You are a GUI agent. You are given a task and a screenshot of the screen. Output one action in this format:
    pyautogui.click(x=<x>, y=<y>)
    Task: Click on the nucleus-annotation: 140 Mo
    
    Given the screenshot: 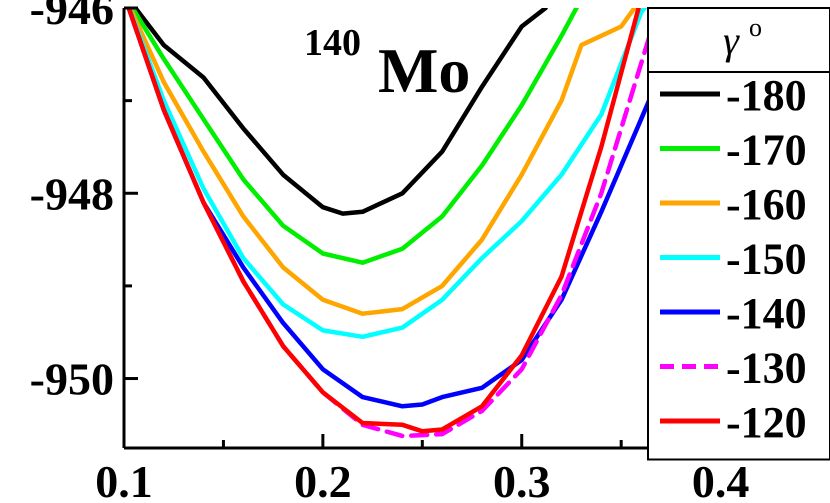 What is the action you would take?
    pyautogui.click(x=387, y=64)
    